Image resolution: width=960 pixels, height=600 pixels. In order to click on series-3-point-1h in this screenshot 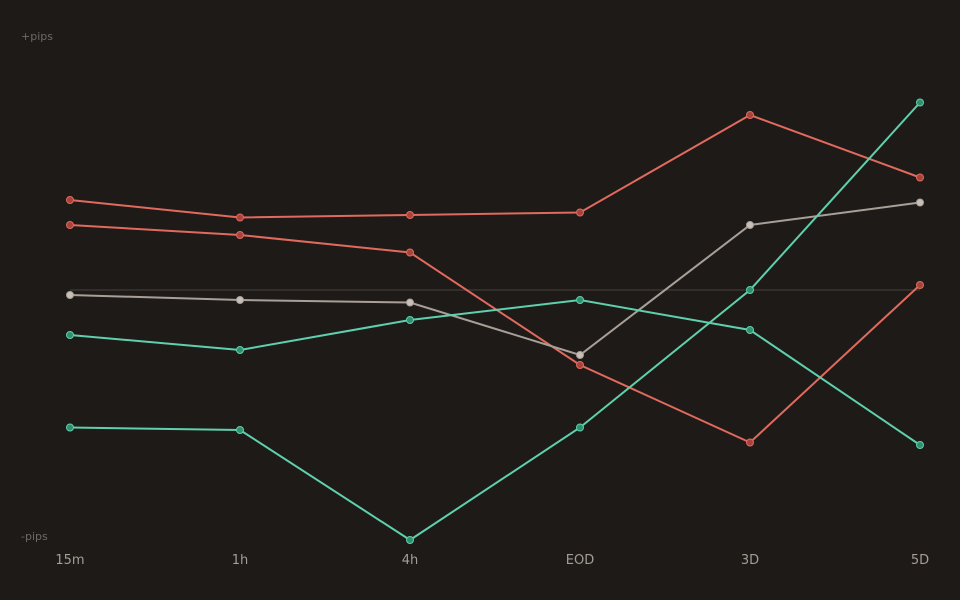, I will do `click(240, 300)`.